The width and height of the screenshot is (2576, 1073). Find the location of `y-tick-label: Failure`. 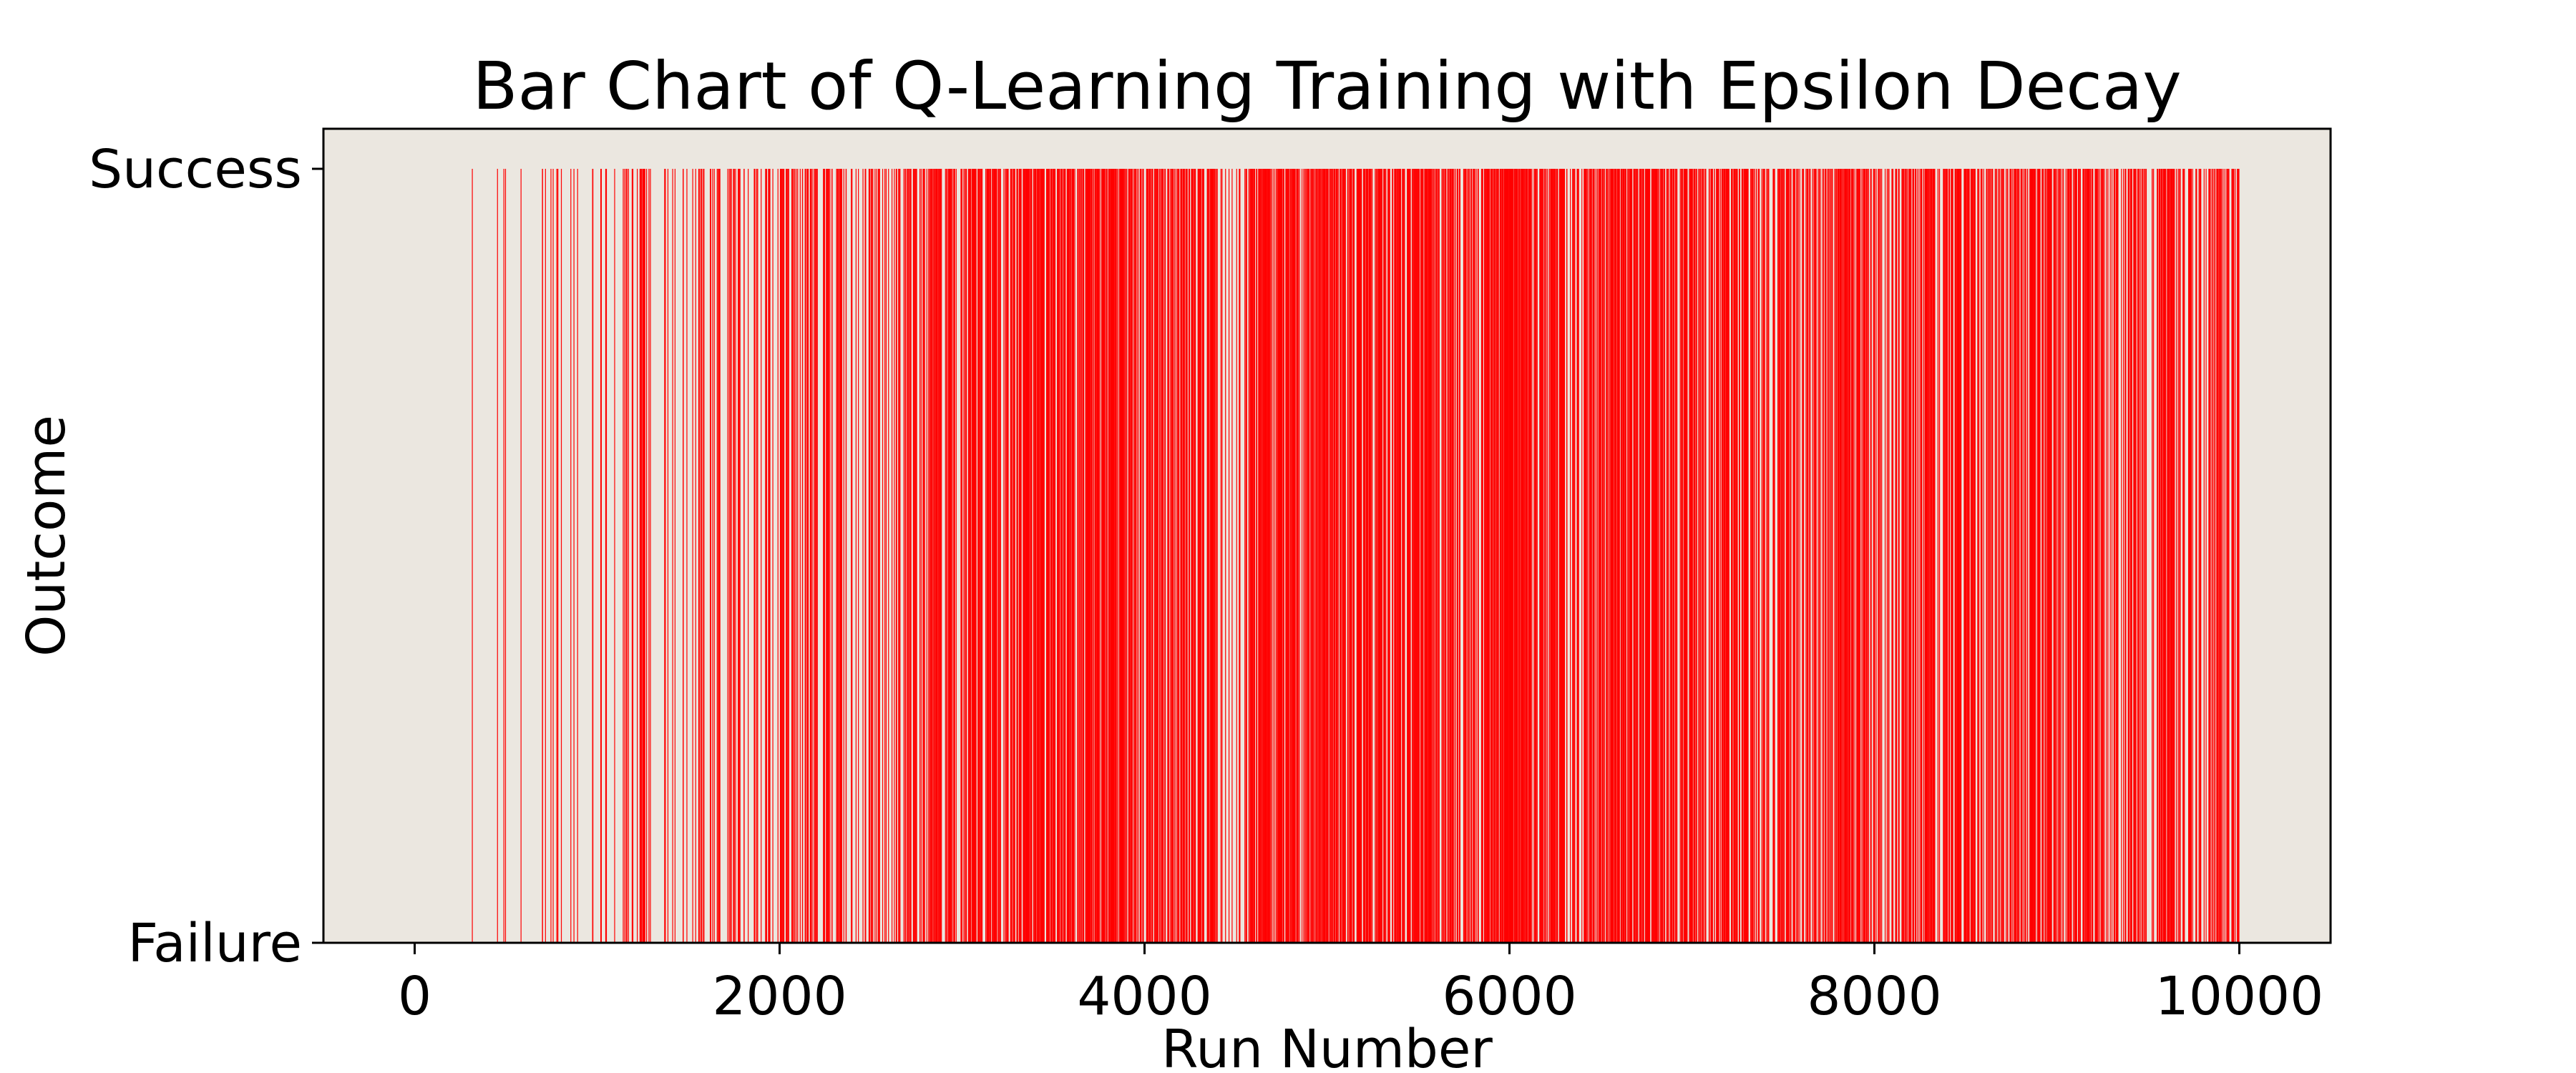

y-tick-label: Failure is located at coordinates (215, 943).